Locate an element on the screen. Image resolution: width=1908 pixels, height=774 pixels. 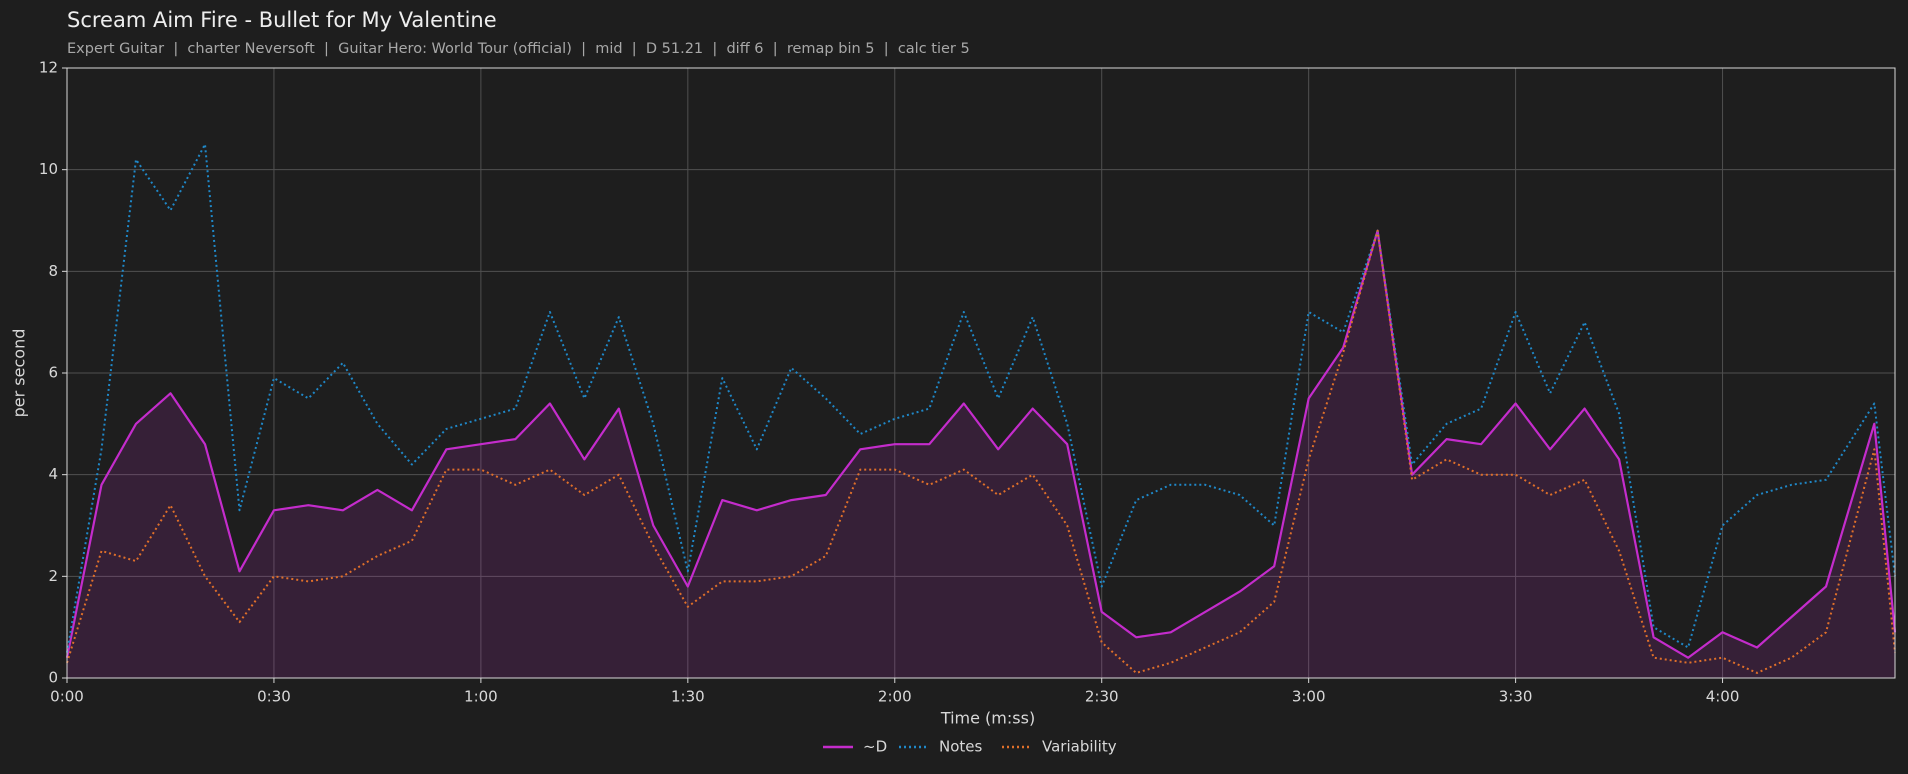
x-tick-label: 0:00 is located at coordinates (67, 697).